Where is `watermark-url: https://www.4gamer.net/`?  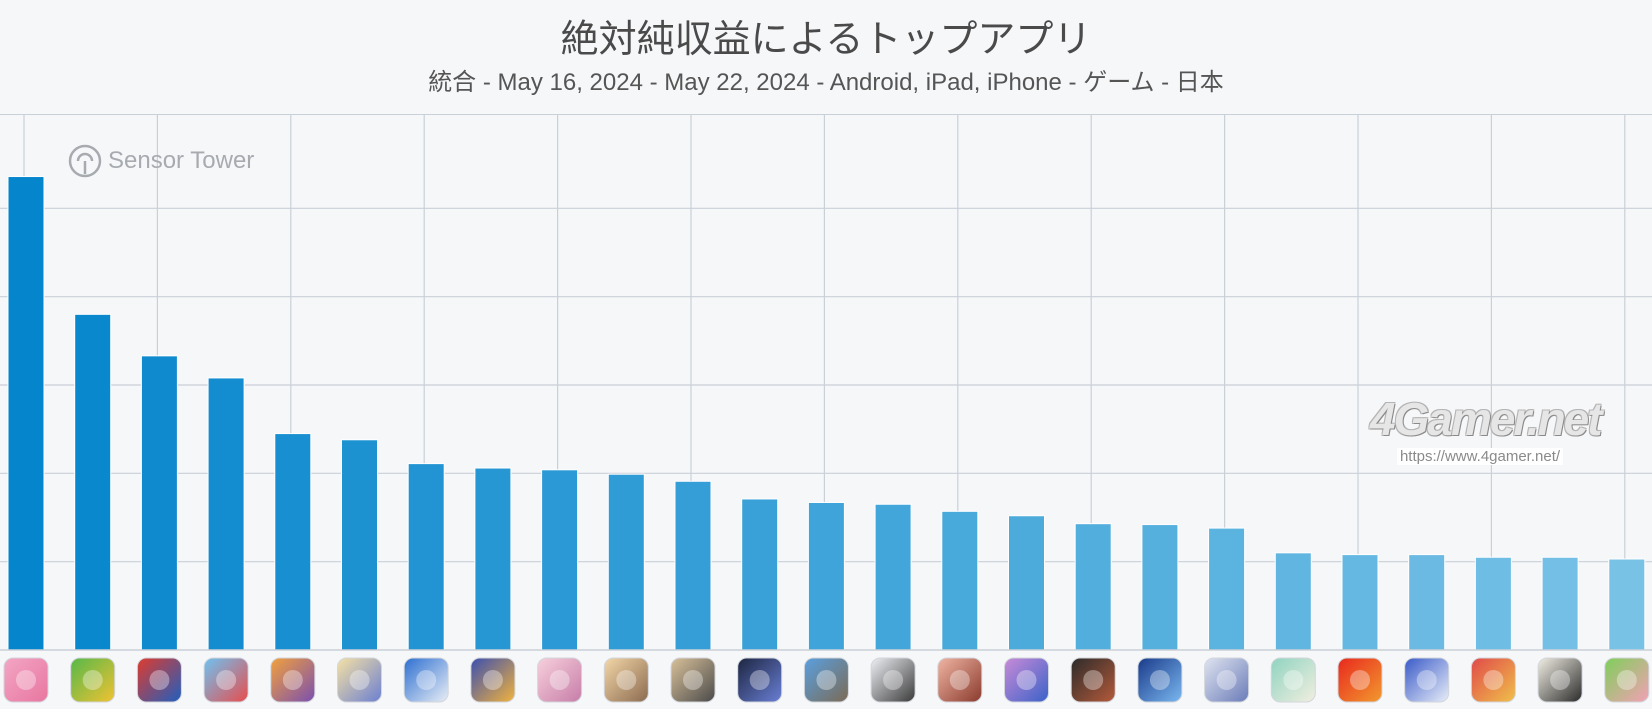
watermark-url: https://www.4gamer.net/ is located at coordinates (1480, 456).